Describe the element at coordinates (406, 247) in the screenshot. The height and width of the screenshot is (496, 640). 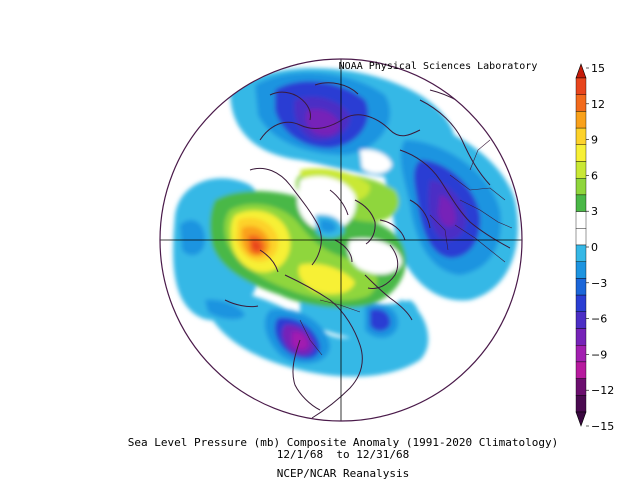
I see `borders` at that location.